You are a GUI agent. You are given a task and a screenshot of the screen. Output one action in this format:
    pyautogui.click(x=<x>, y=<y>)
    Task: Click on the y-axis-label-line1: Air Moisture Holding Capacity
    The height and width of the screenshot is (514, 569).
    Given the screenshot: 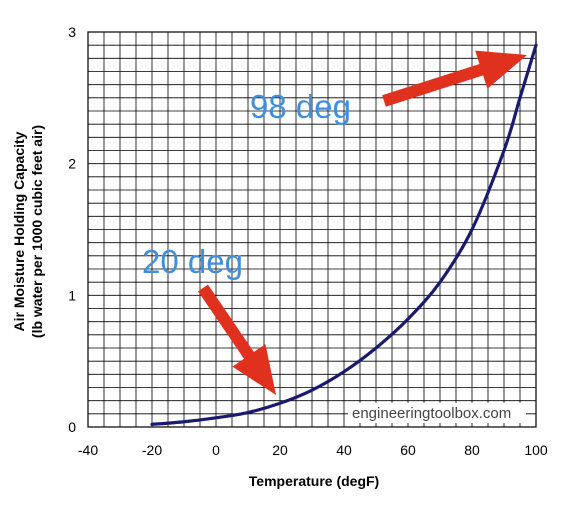 What is the action you would take?
    pyautogui.click(x=19, y=231)
    